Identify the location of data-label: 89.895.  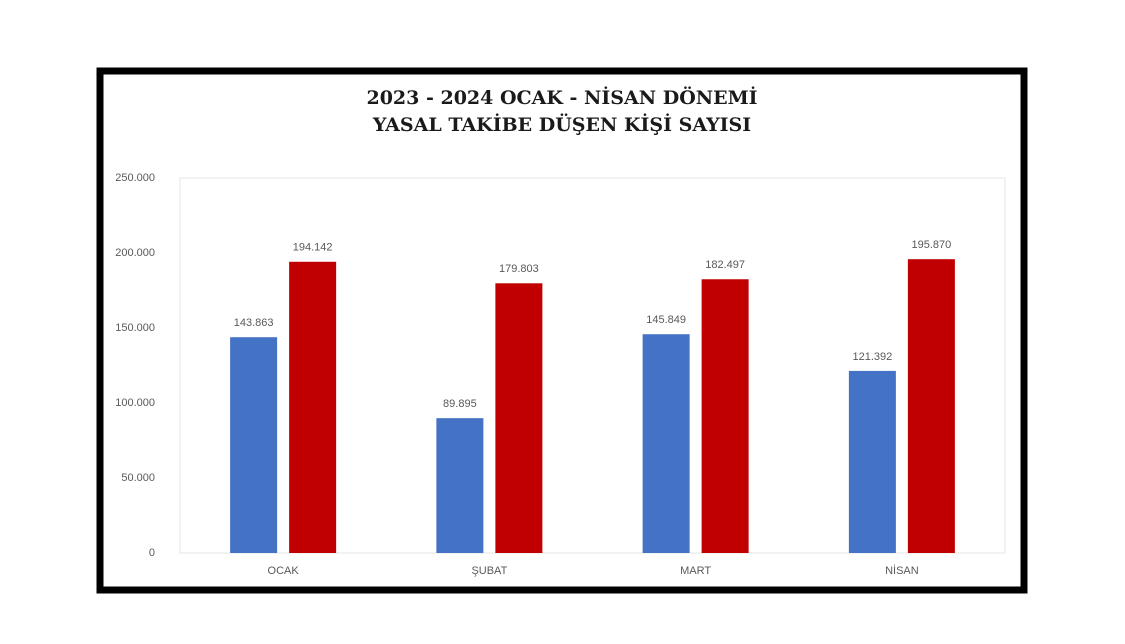
(460, 404).